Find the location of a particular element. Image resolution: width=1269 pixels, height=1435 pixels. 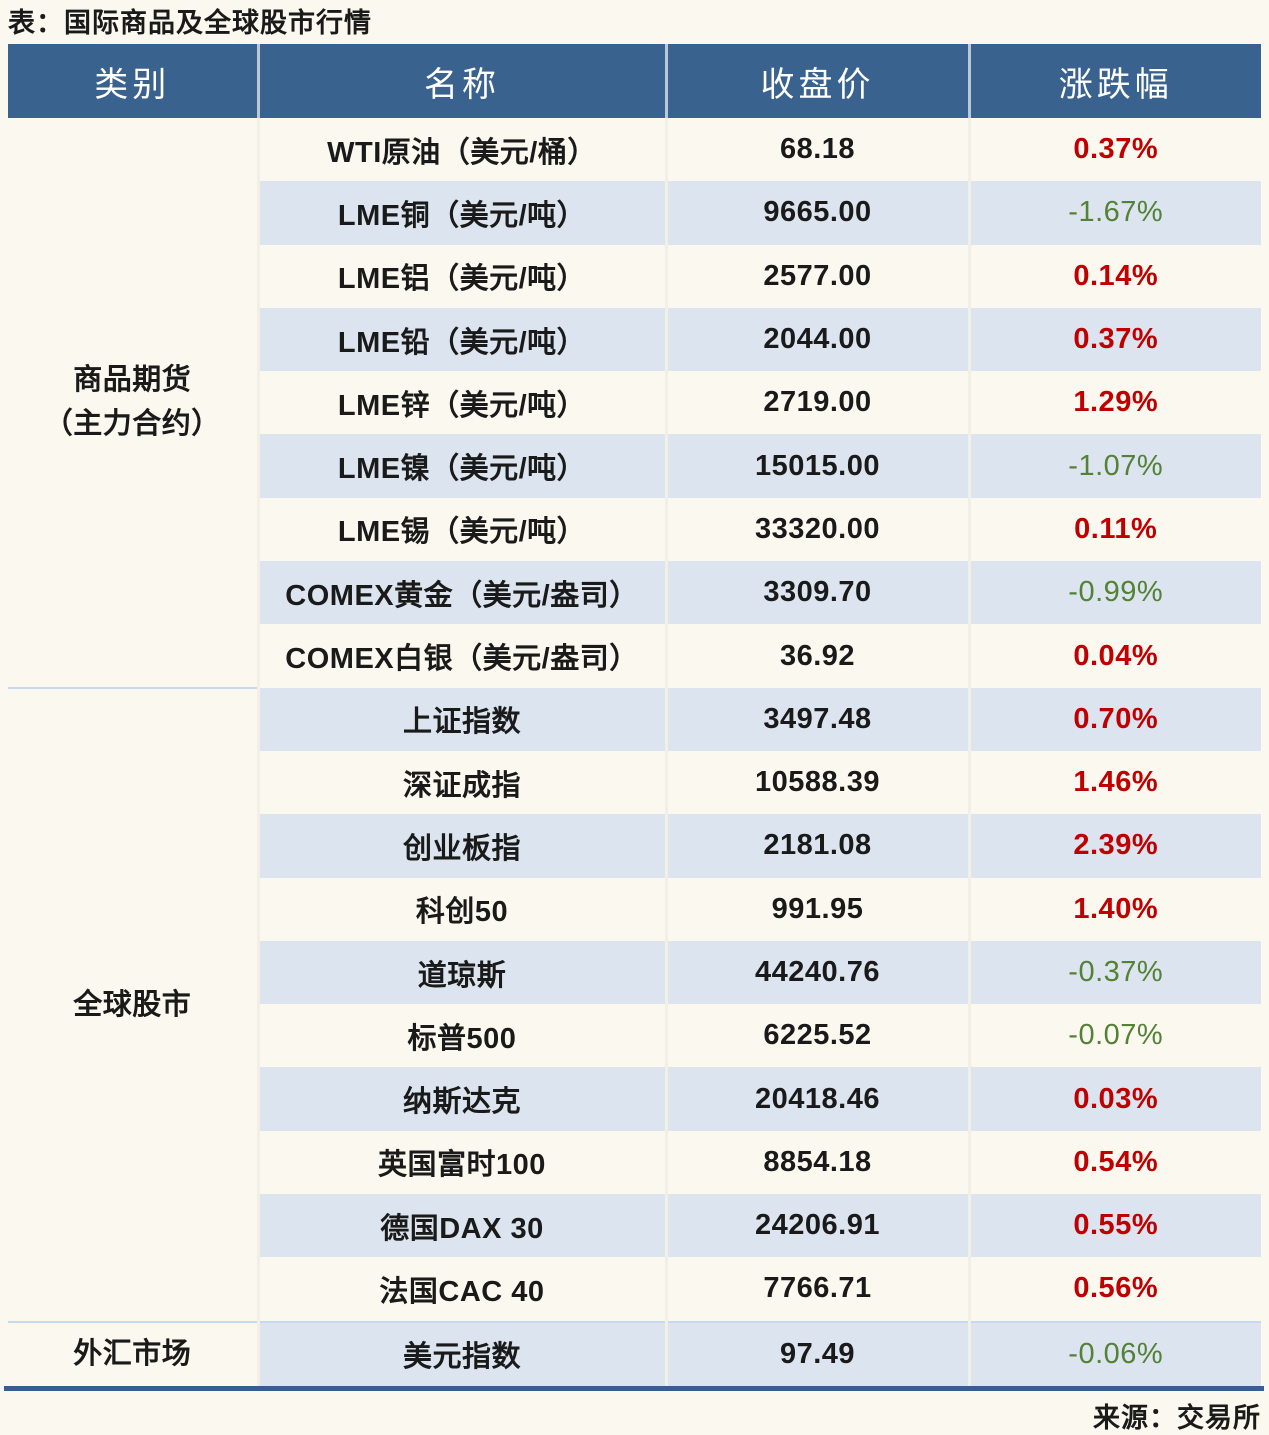

name-cell: 美元指数 is located at coordinates (461, 1353).